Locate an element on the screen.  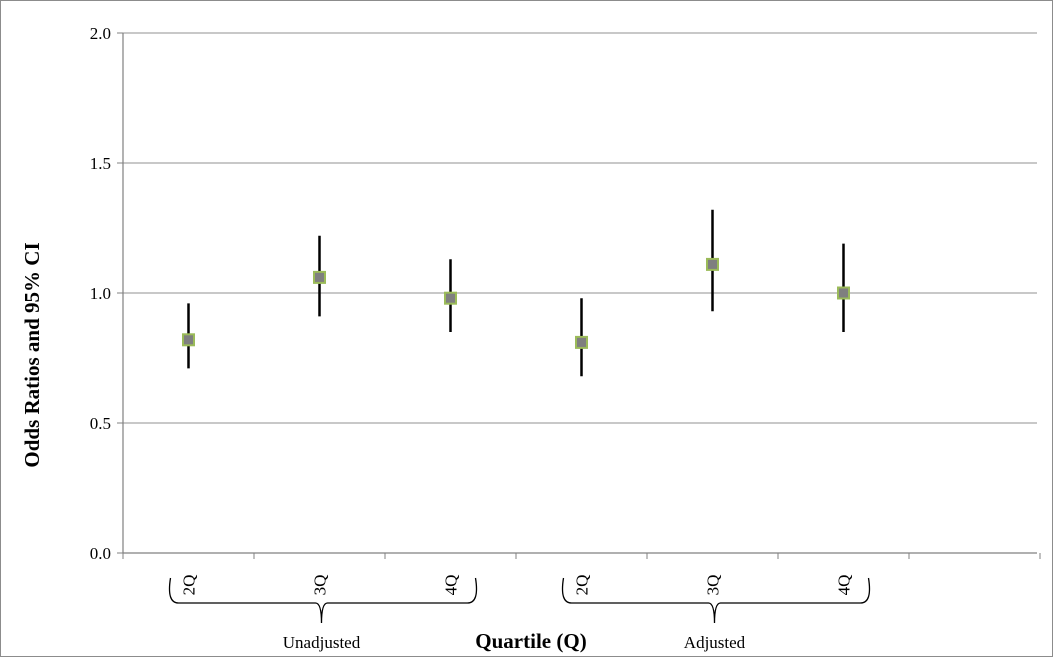
y-tick-label: 2.0 is located at coordinates (100, 33).